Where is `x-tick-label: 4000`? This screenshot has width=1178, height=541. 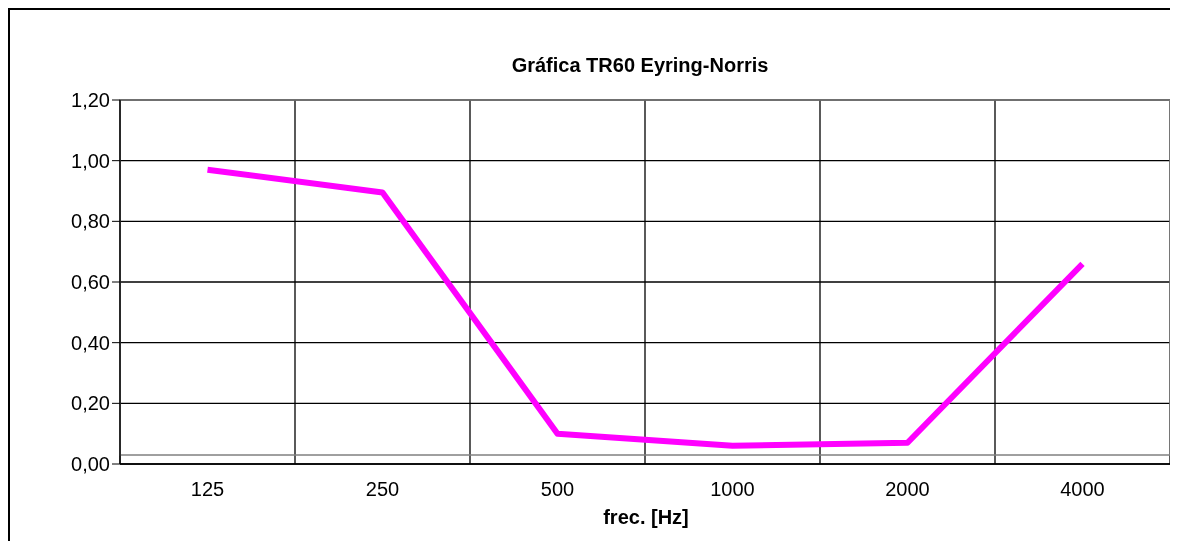
x-tick-label: 4000 is located at coordinates (1082, 489).